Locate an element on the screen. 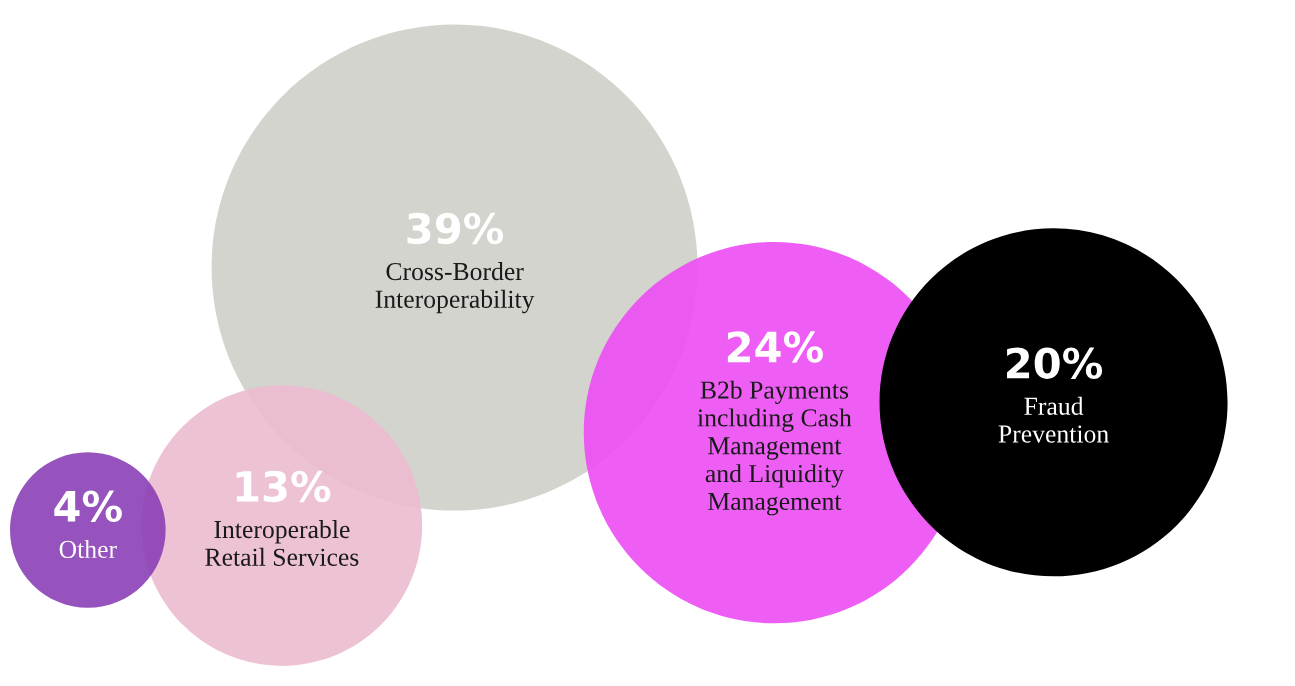  category-label: B2b Payments including Cash Management and Liquidity Management is located at coordinates (774, 448).